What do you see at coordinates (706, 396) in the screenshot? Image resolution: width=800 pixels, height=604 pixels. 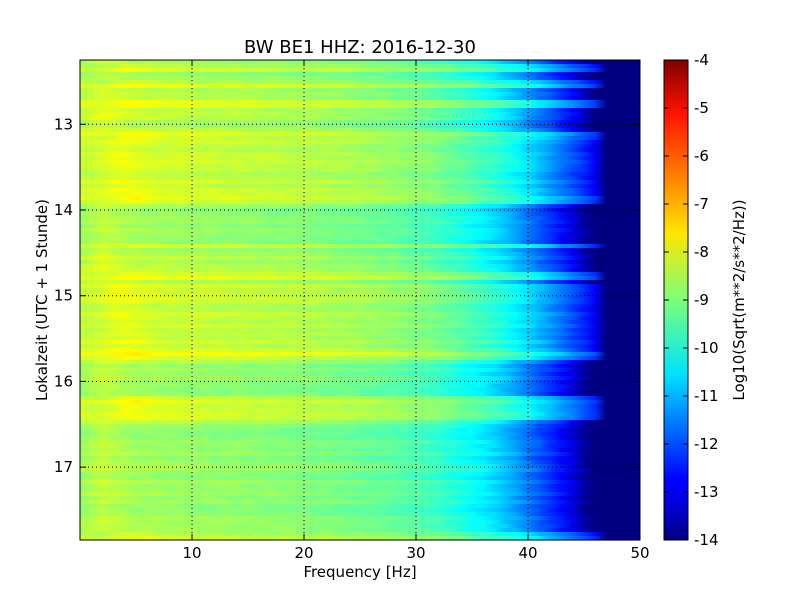 I see `colorbar-tick-label: -11` at bounding box center [706, 396].